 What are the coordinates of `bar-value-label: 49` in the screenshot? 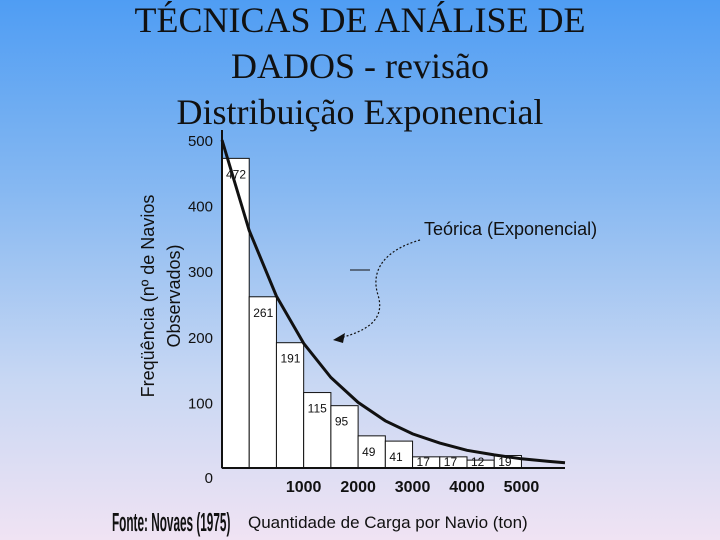 It's located at (369, 452).